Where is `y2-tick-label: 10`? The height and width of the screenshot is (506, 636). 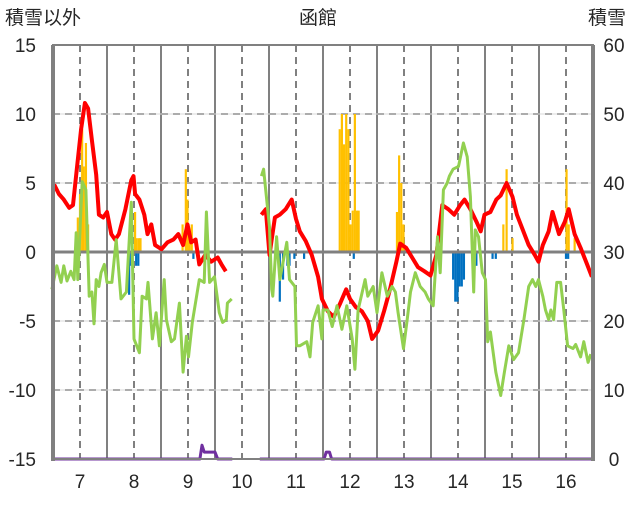 y2-tick-label: 10 is located at coordinates (613, 391).